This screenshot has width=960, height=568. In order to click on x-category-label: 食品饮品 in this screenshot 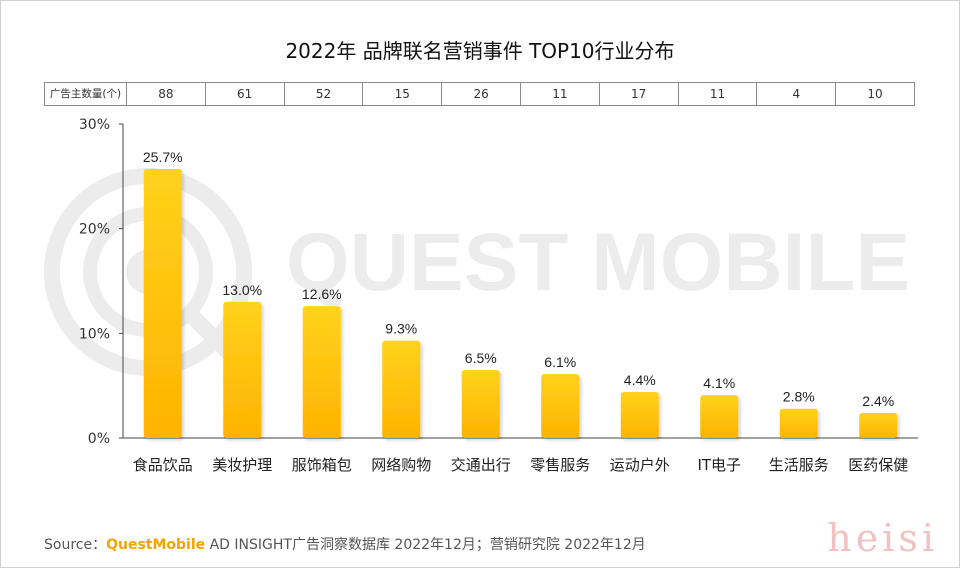, I will do `click(163, 465)`.